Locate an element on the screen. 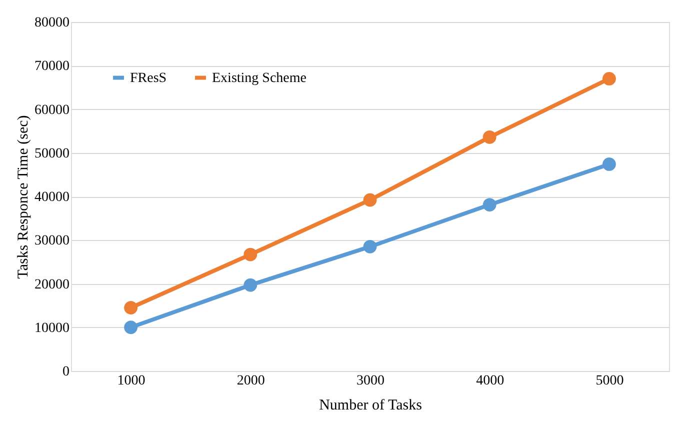  x-tick-label: 3000 is located at coordinates (370, 381).